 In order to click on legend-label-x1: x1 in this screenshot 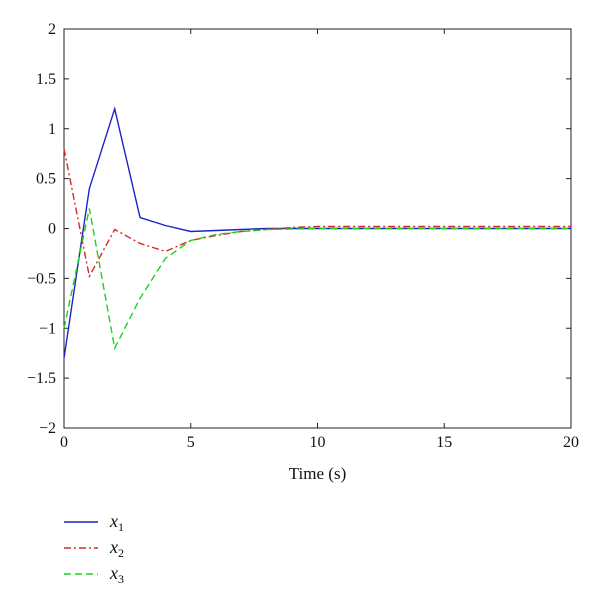, I will do `click(116, 522)`.